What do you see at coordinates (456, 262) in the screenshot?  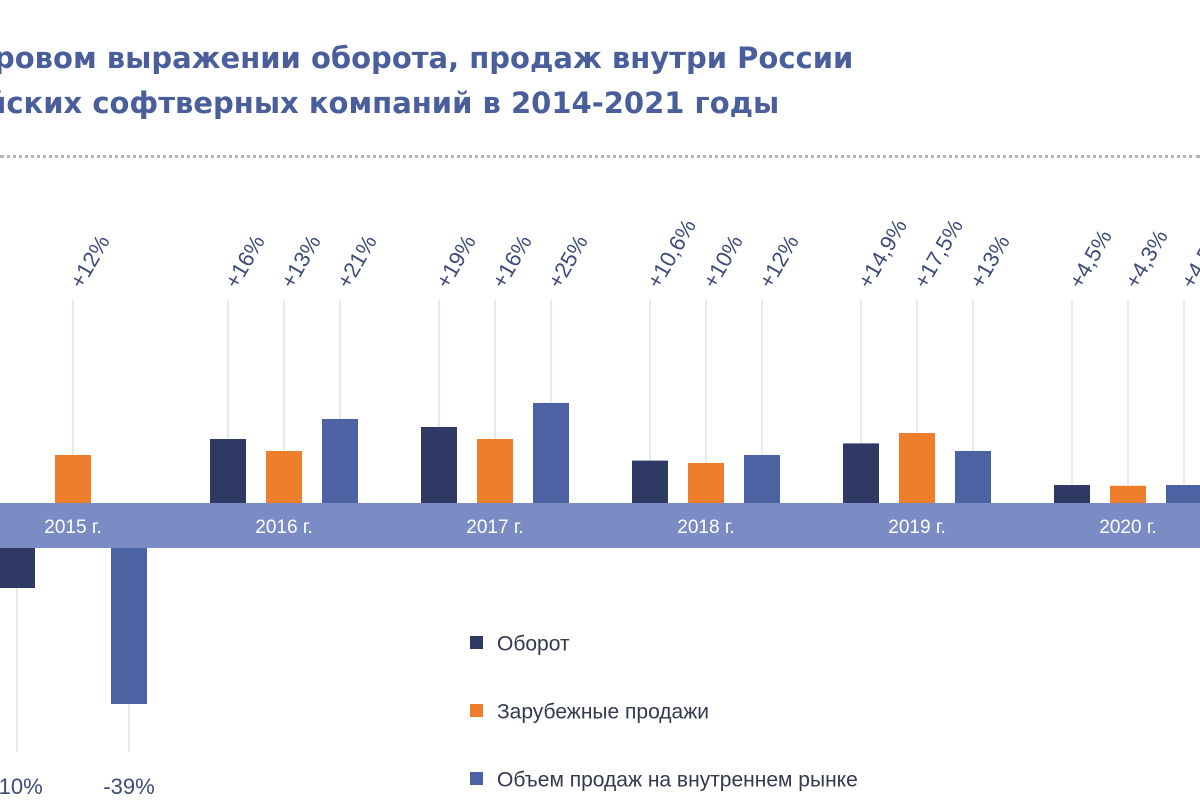 I see `data-label: +19%` at bounding box center [456, 262].